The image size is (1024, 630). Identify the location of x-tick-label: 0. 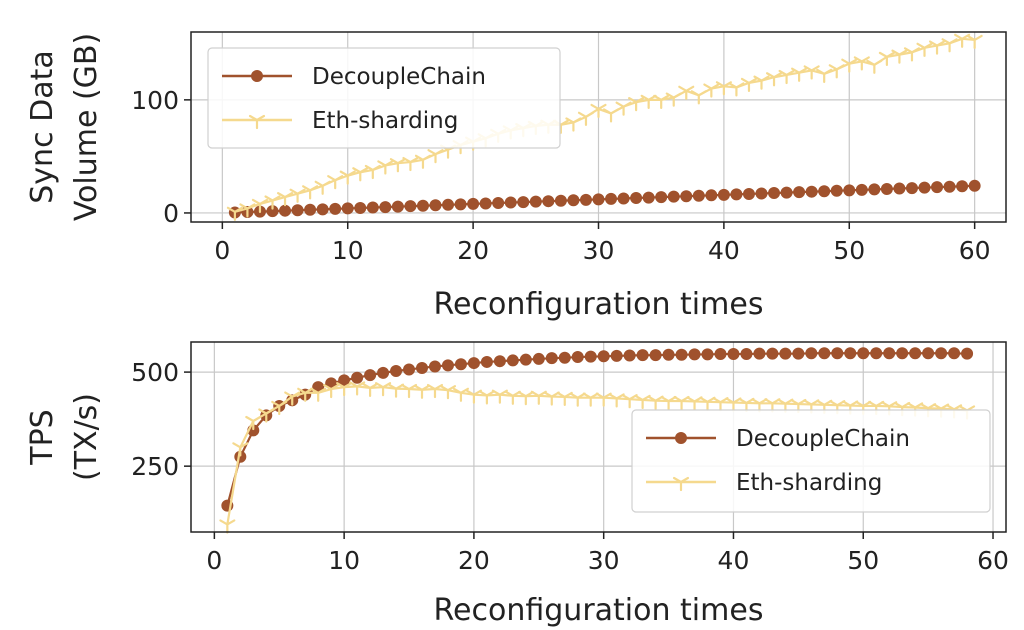
(214, 560).